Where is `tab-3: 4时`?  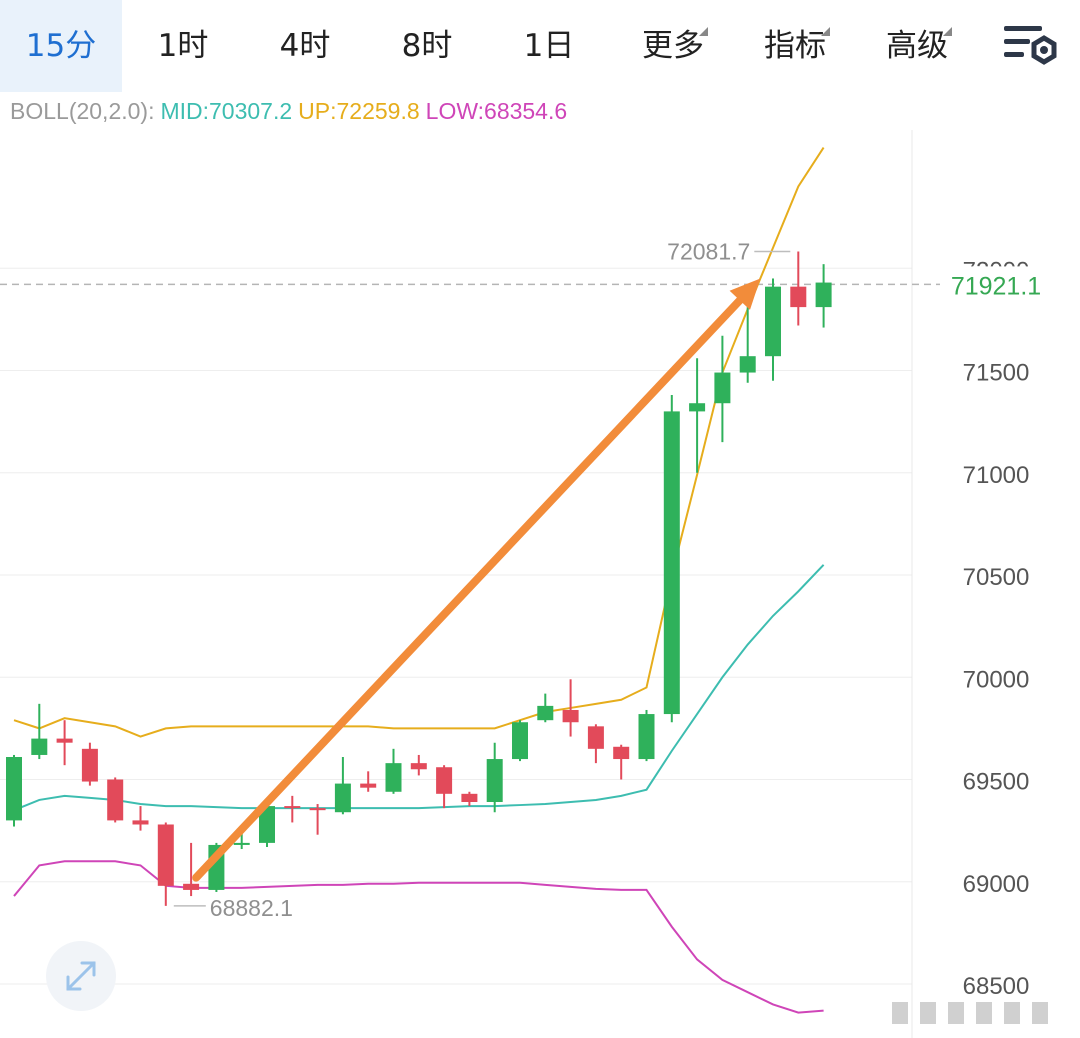 tab-3: 4时 is located at coordinates (305, 46).